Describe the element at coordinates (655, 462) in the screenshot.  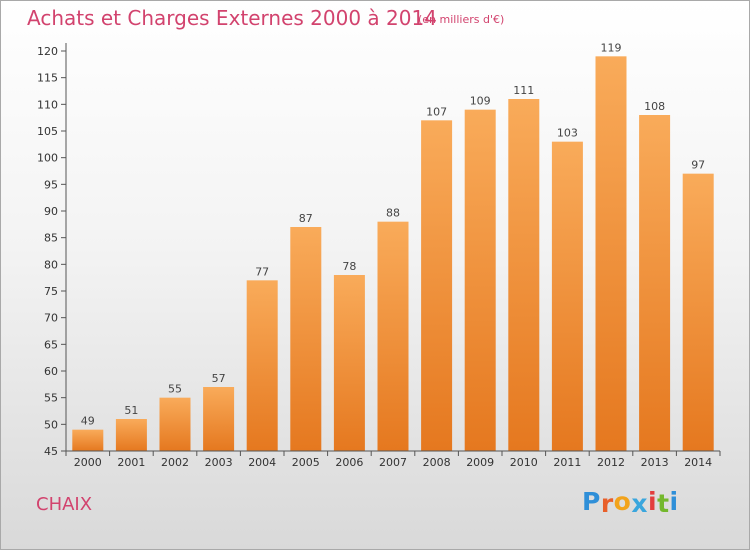
I see `x-tick-label: 2013` at that location.